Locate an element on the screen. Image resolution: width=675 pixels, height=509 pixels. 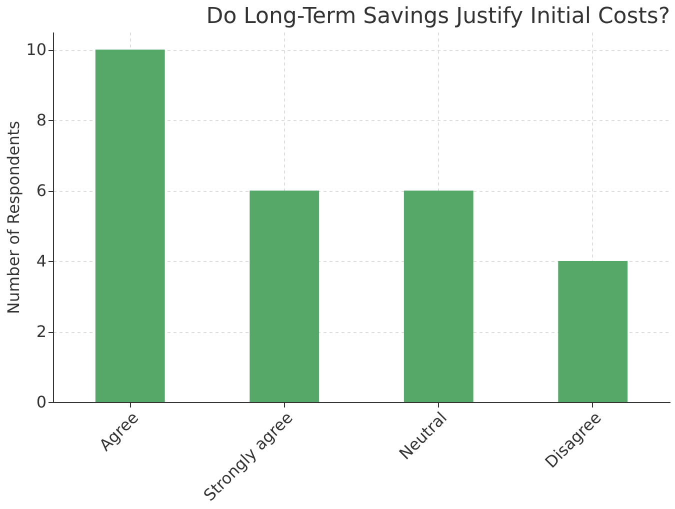
y-tick-label: 8 is located at coordinates (41, 120).